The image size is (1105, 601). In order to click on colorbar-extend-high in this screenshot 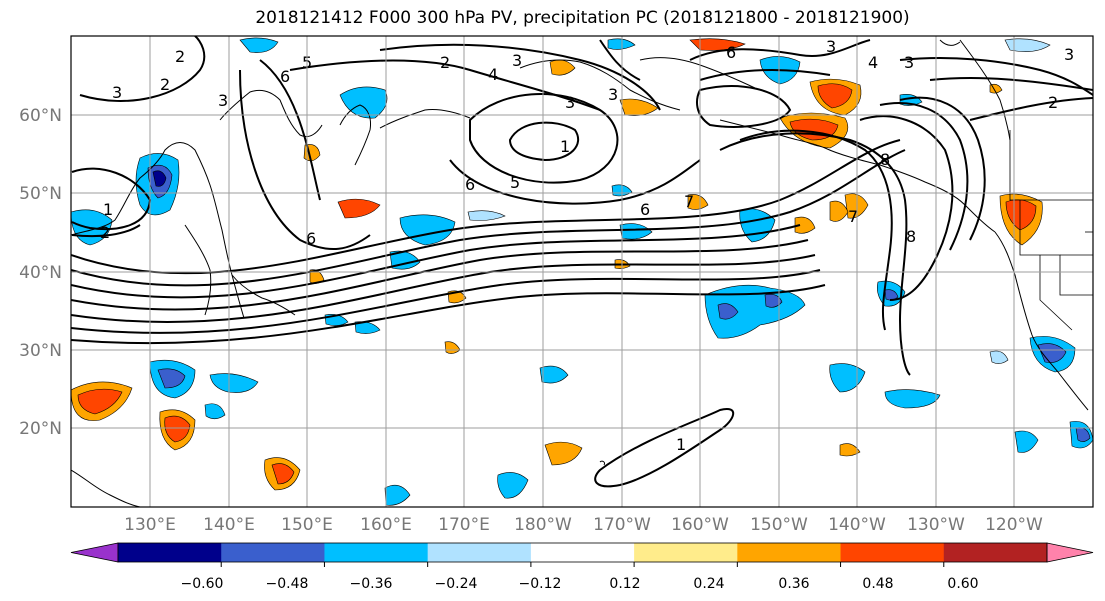, I will do `click(1070, 552)`.